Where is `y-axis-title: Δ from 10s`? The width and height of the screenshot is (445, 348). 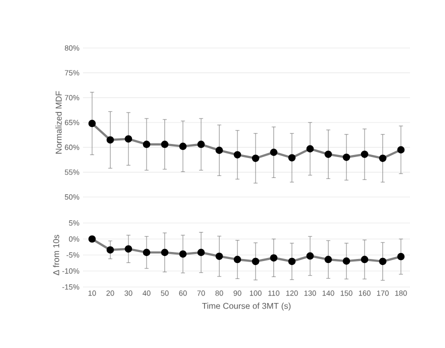 y-axis-title: Δ from 10s is located at coordinates (56, 255).